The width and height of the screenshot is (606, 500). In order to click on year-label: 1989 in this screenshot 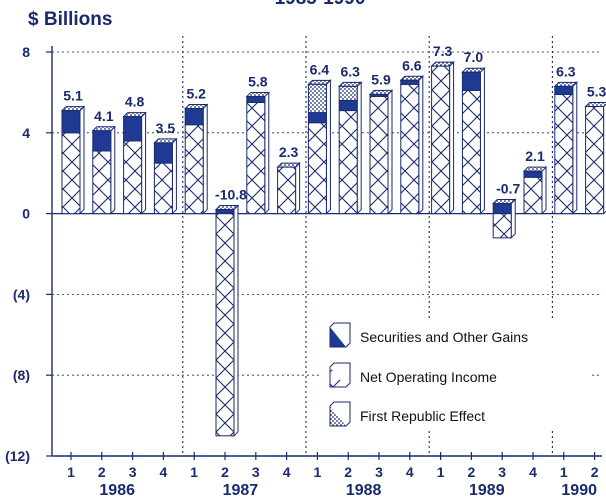, I will do `click(487, 490)`.